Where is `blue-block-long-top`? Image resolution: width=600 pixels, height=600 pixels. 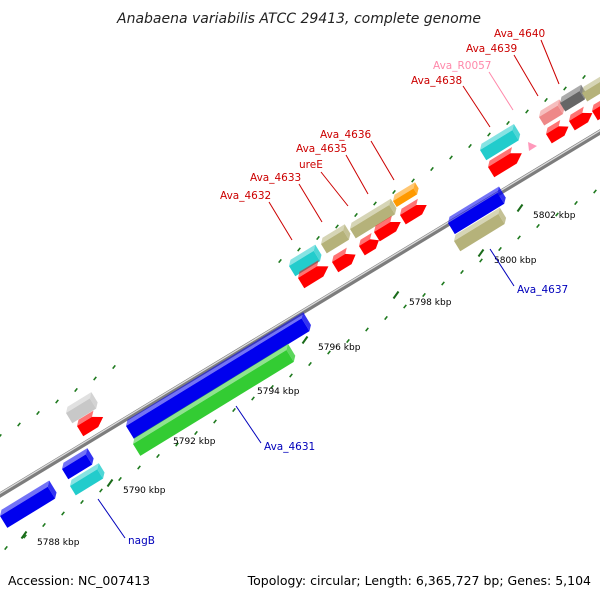
blue-block-long-top is located at coordinates (215, 369).